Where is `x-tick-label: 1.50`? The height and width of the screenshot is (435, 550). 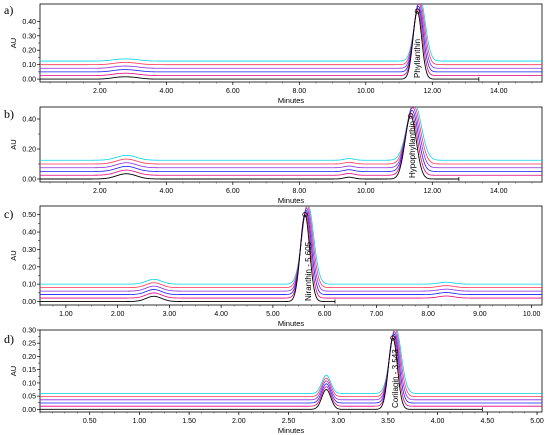 x-tick-label: 1.50 is located at coordinates (189, 421).